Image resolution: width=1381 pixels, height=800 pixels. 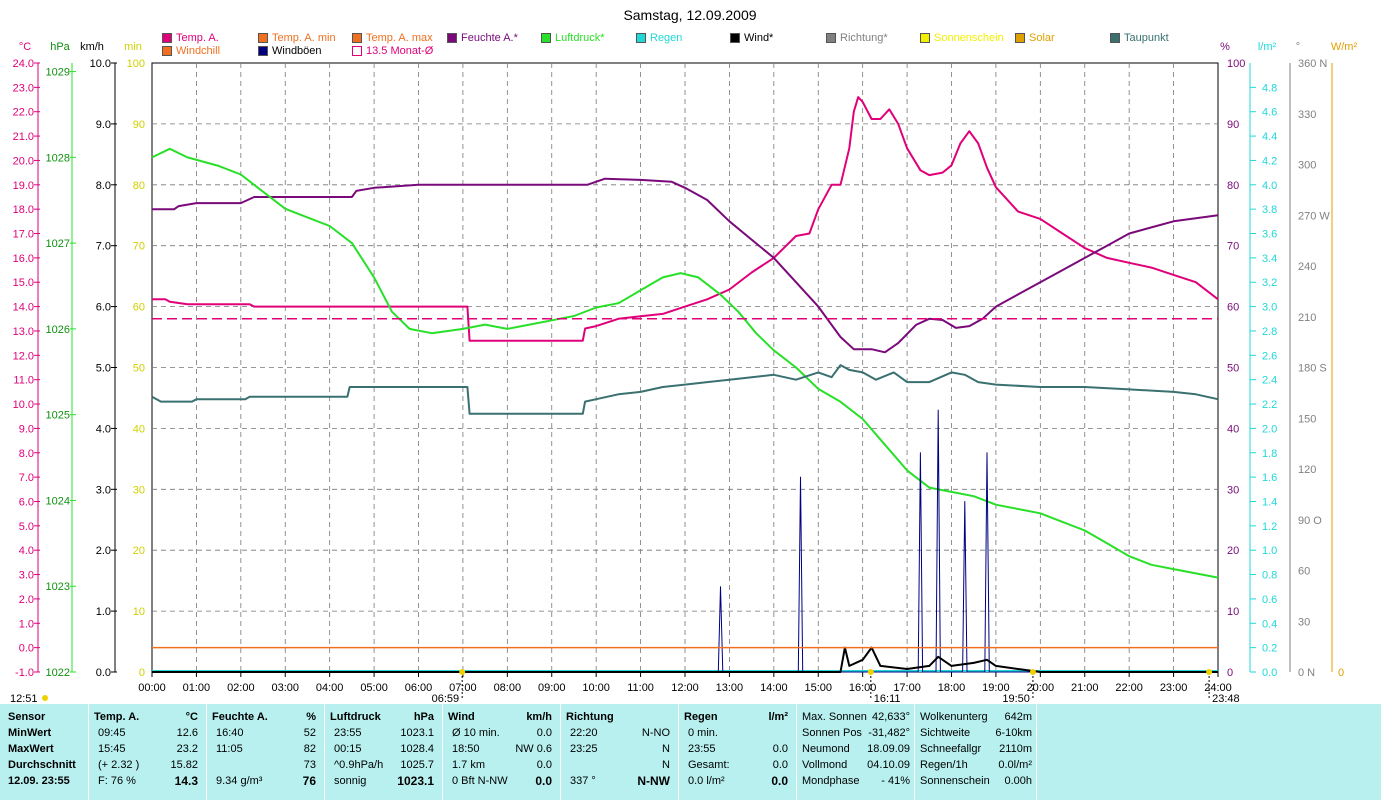 I want to click on marker-label: 19:50, so click(x=1016, y=698).